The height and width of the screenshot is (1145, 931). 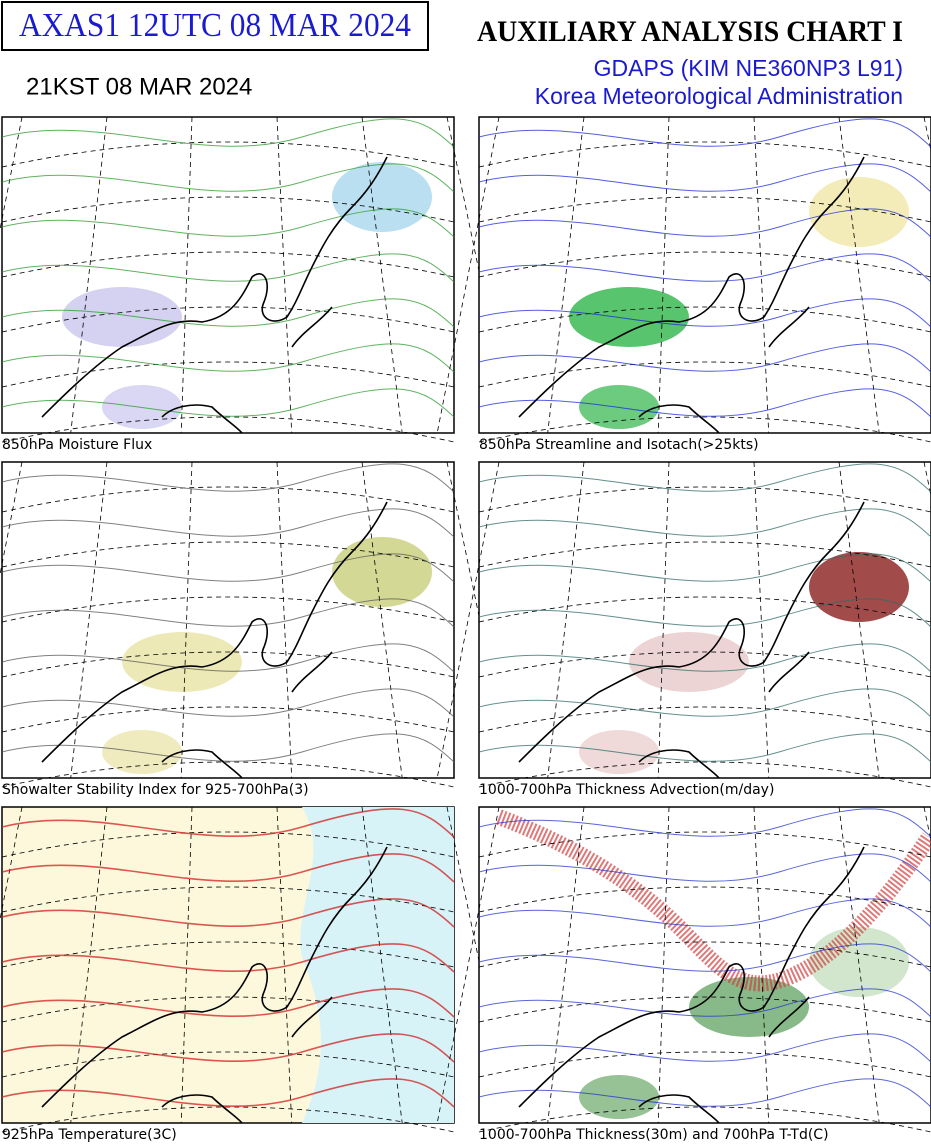 I want to click on panel-caption: 925hPa Temperature(3C), so click(x=89, y=1135).